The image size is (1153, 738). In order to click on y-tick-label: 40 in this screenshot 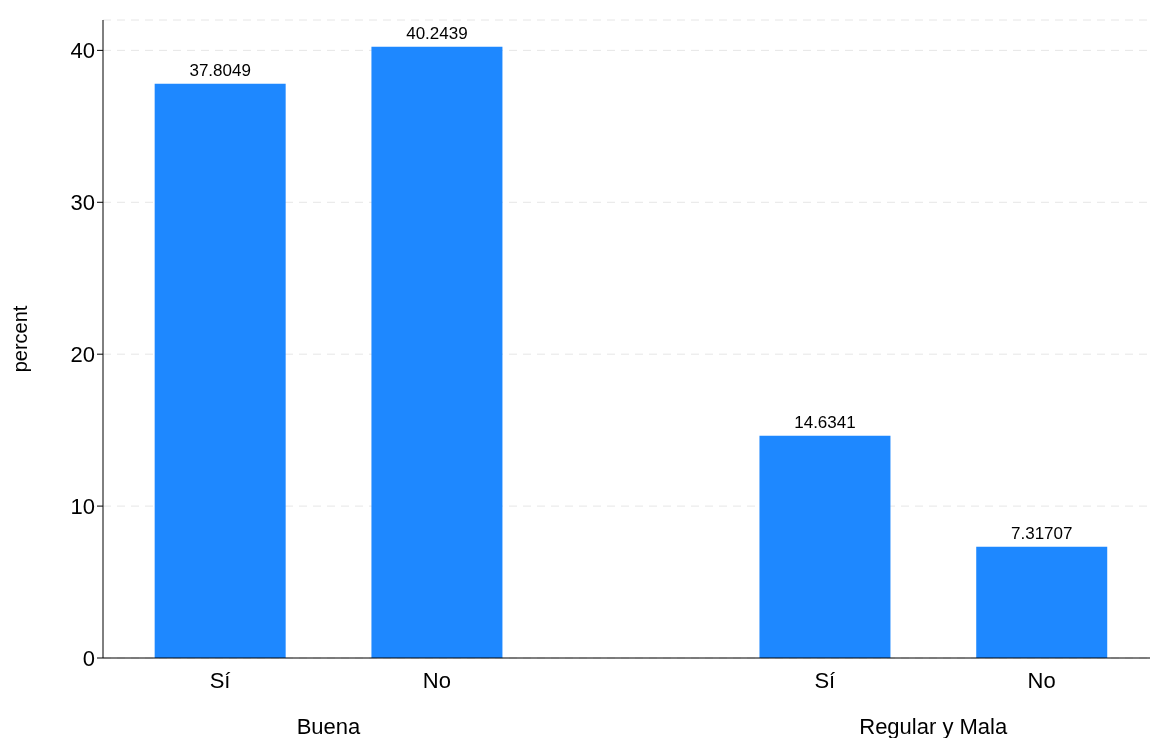, I will do `click(82, 51)`.